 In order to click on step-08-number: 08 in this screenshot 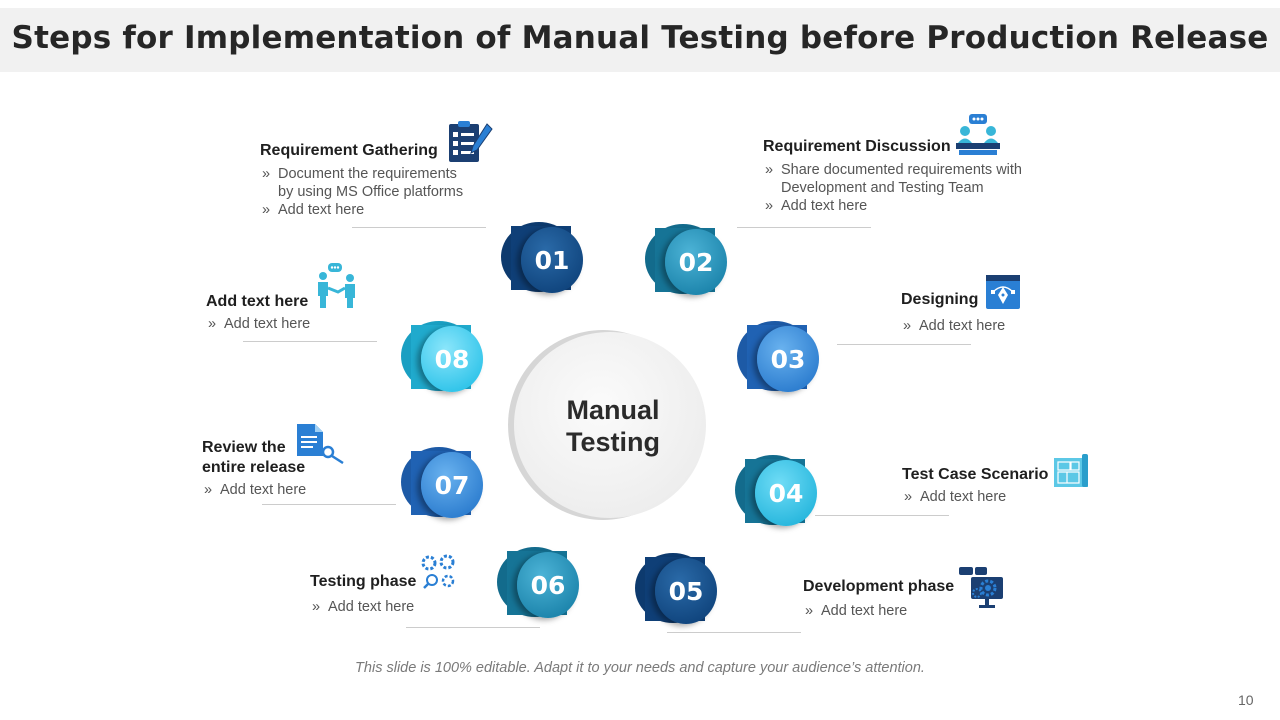, I will do `click(452, 359)`.